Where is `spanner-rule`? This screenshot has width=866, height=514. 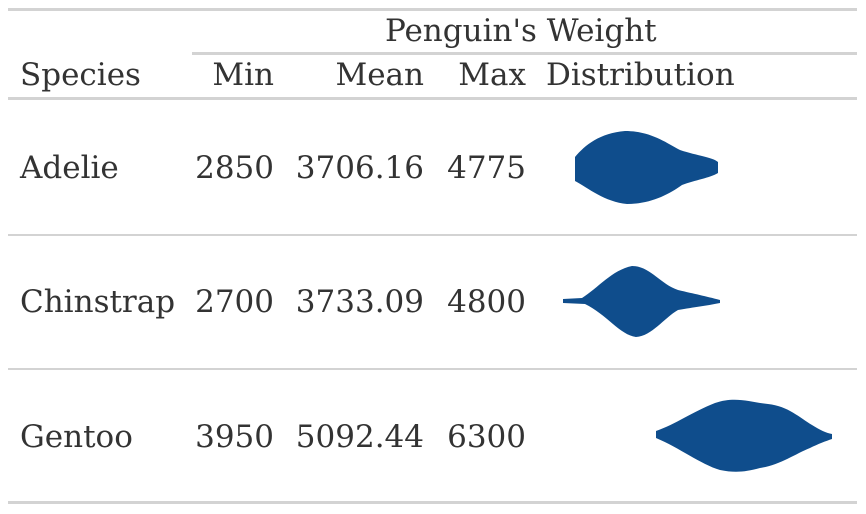 spanner-rule is located at coordinates (524, 53).